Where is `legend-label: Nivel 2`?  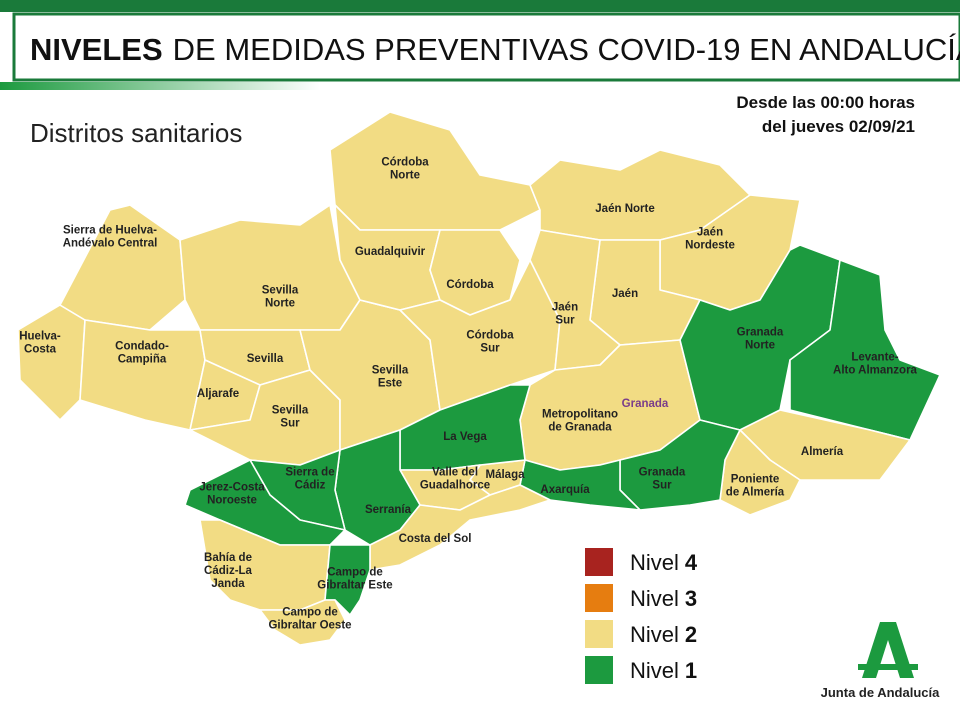 legend-label: Nivel 2 is located at coordinates (663, 634).